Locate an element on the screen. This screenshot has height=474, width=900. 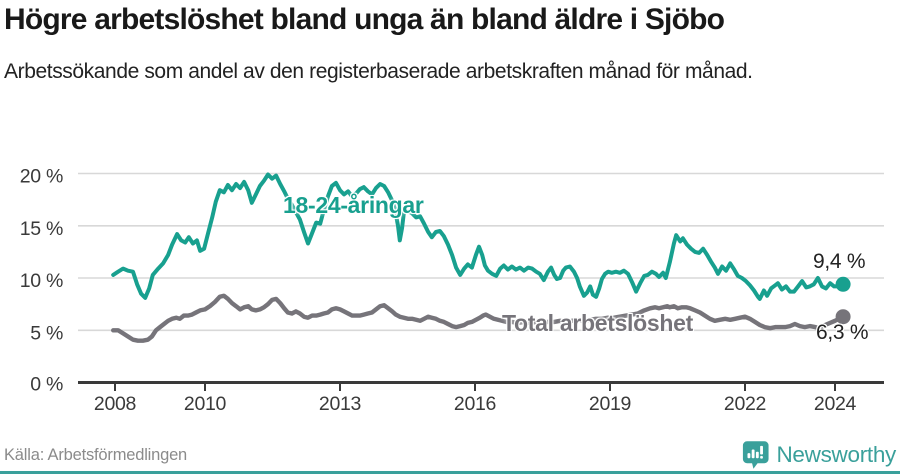
x-tick-label-2019: 2019 is located at coordinates (610, 404).